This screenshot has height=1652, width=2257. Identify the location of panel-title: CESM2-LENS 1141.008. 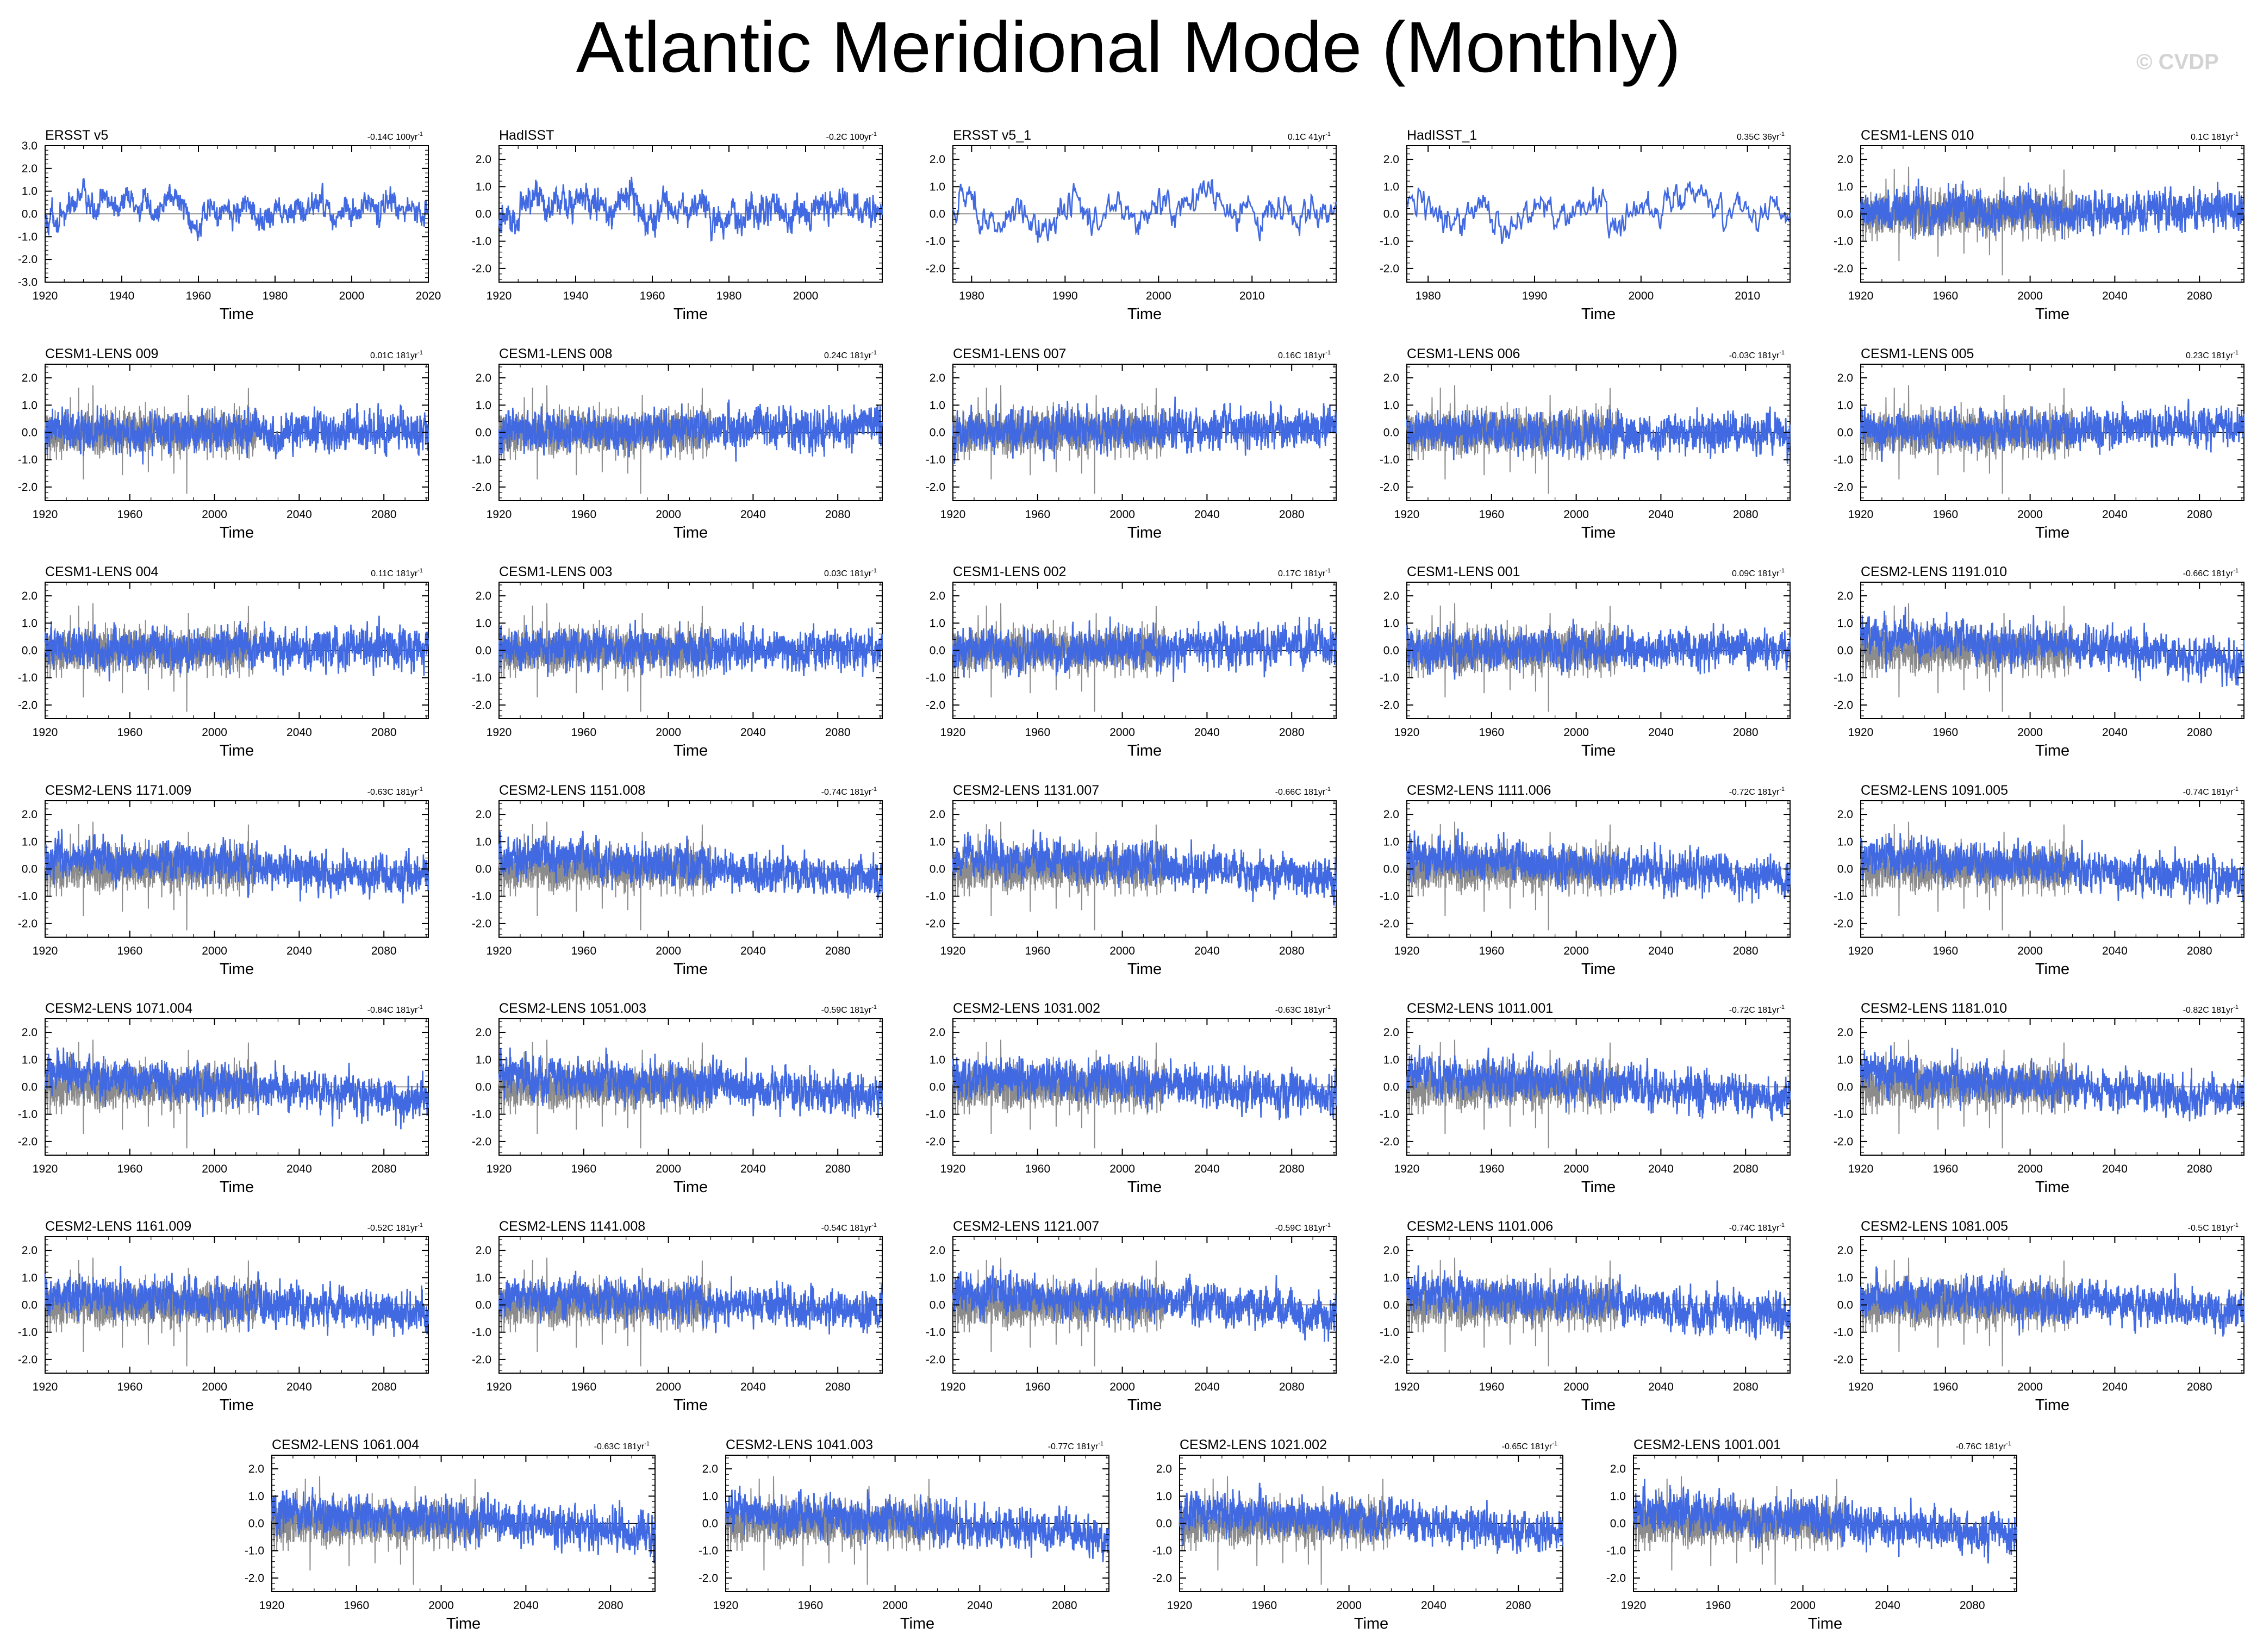
(572, 1227).